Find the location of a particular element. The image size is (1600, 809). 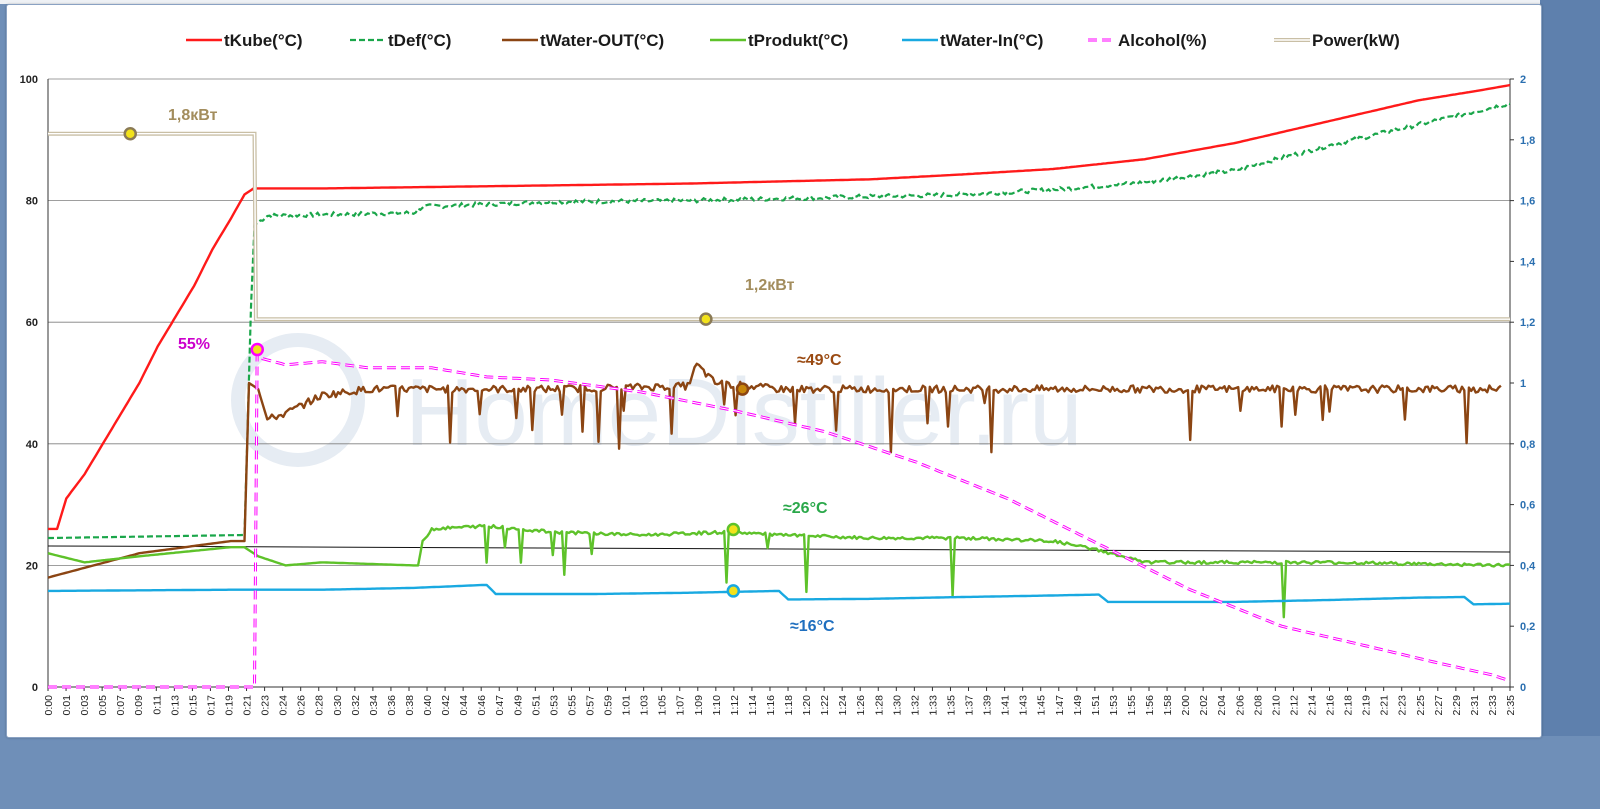

legend-item-tdef-c: tDef(°C) is located at coordinates (400, 40).